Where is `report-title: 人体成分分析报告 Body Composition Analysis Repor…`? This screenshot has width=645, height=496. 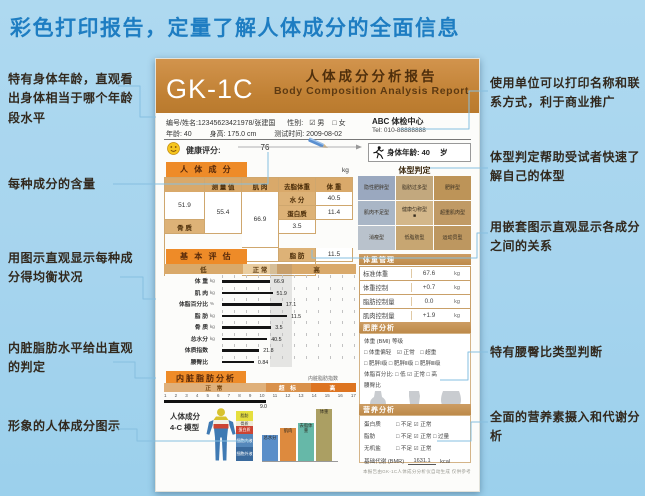 report-title: 人体成分分析报告 Body Composition Analysis Repor… is located at coordinates (371, 81).